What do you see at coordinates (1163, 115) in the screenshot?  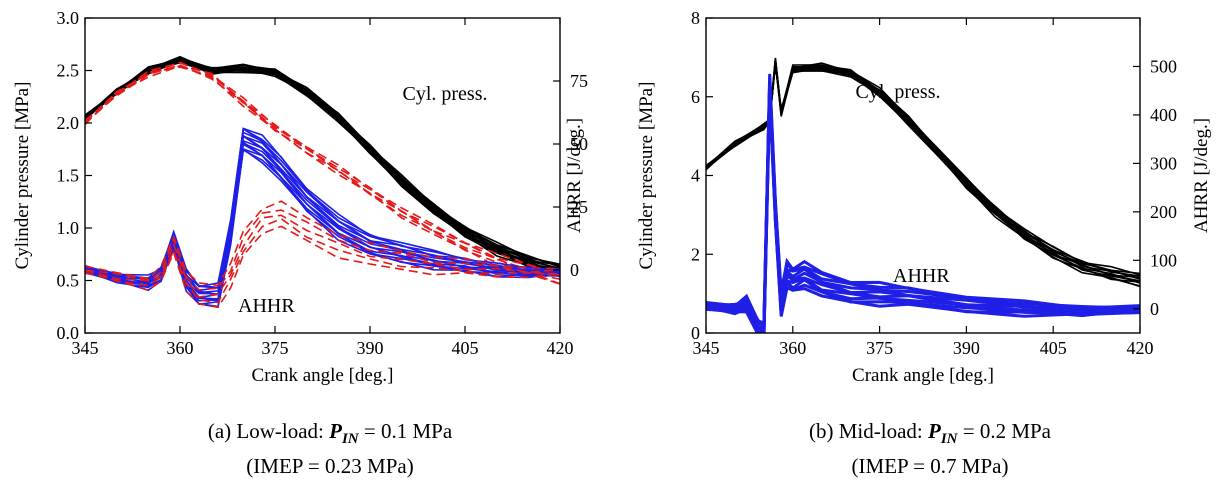 I see `y-right-tick-label: 400` at bounding box center [1163, 115].